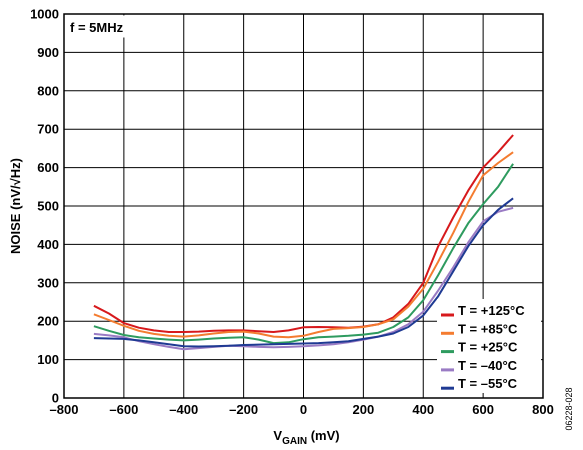  What do you see at coordinates (543, 409) in the screenshot?
I see `x-tick-label: 800` at bounding box center [543, 409].